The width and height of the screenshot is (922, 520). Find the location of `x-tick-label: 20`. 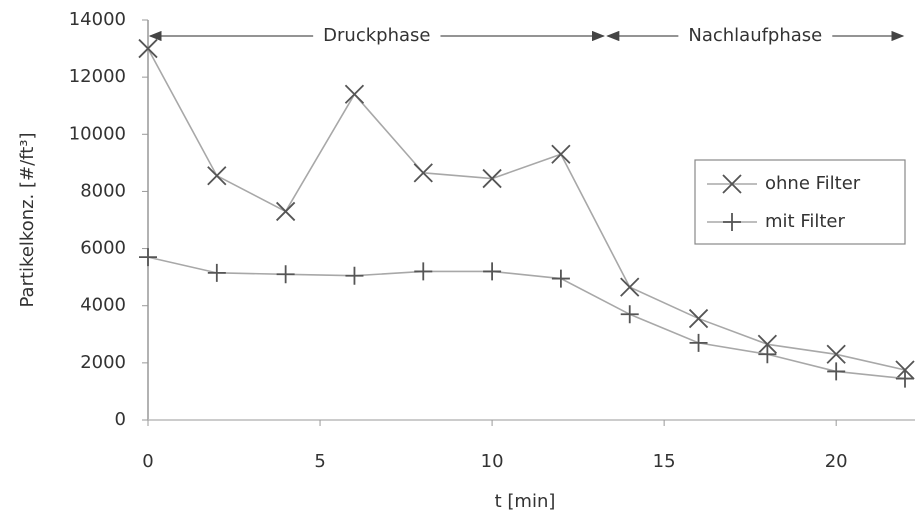

x-tick-label: 20 is located at coordinates (836, 461).